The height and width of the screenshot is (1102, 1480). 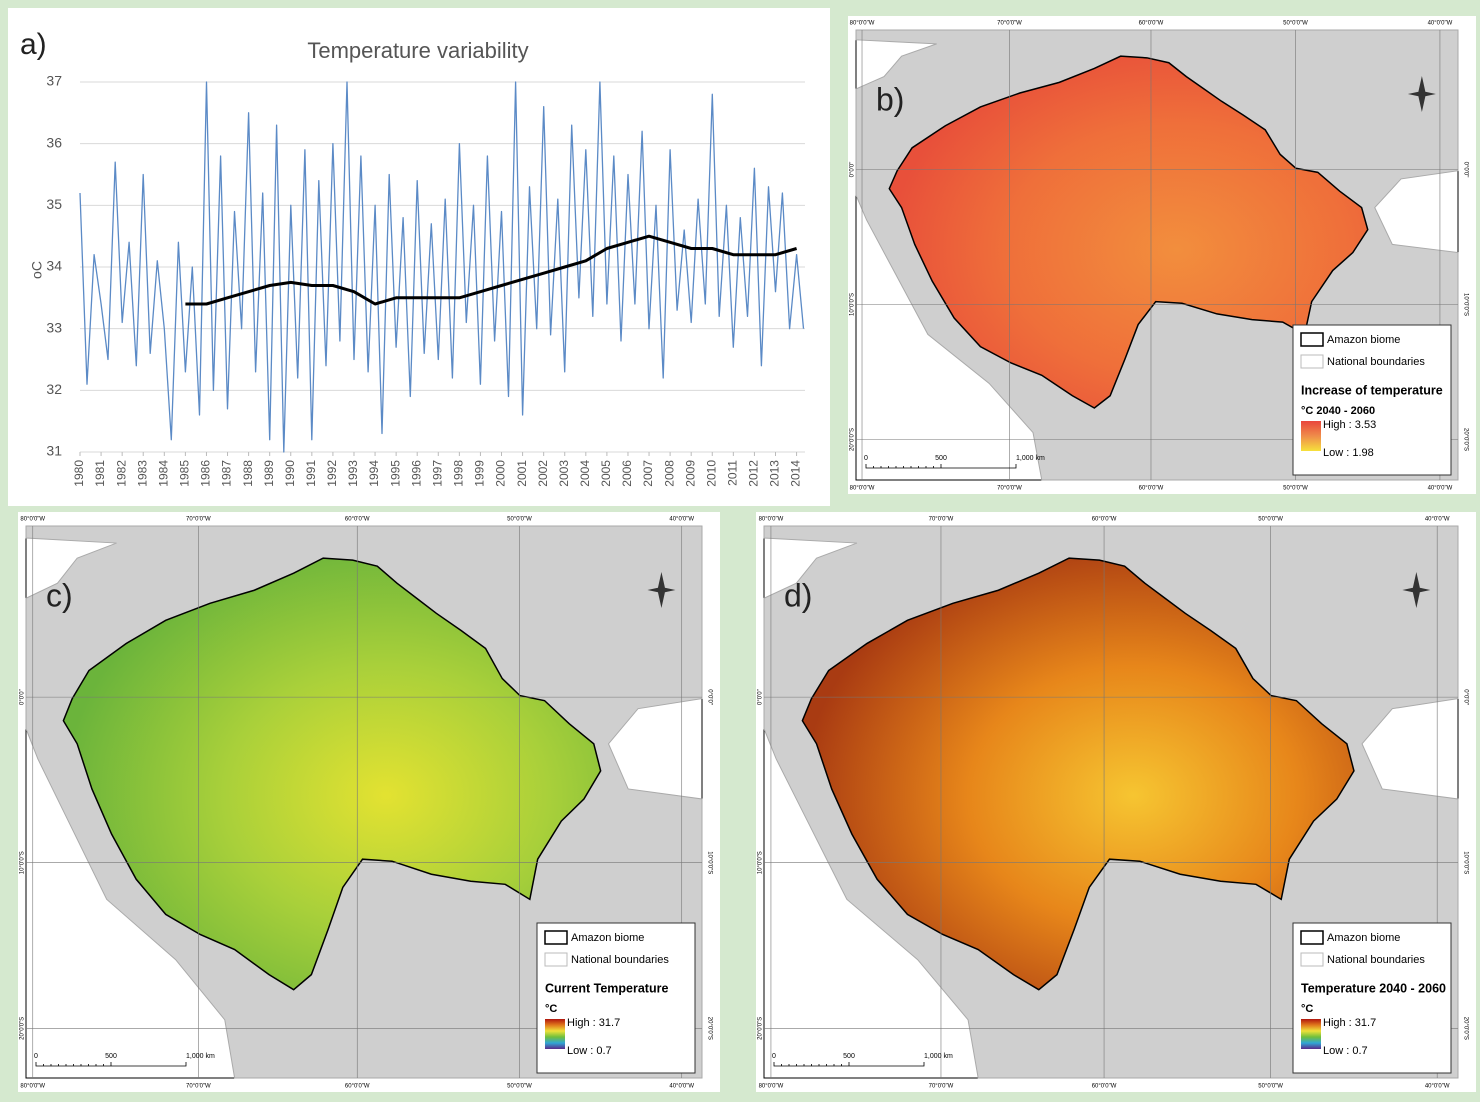 I want to click on x-tick-label: 2001, so click(x=522, y=473).